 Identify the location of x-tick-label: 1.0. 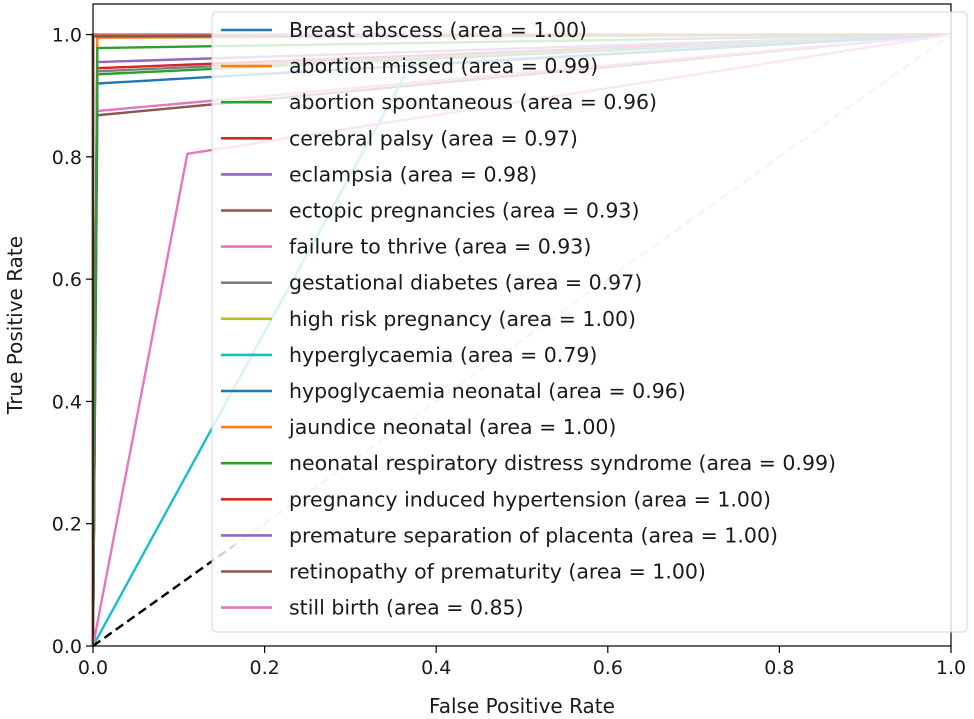
(951, 668).